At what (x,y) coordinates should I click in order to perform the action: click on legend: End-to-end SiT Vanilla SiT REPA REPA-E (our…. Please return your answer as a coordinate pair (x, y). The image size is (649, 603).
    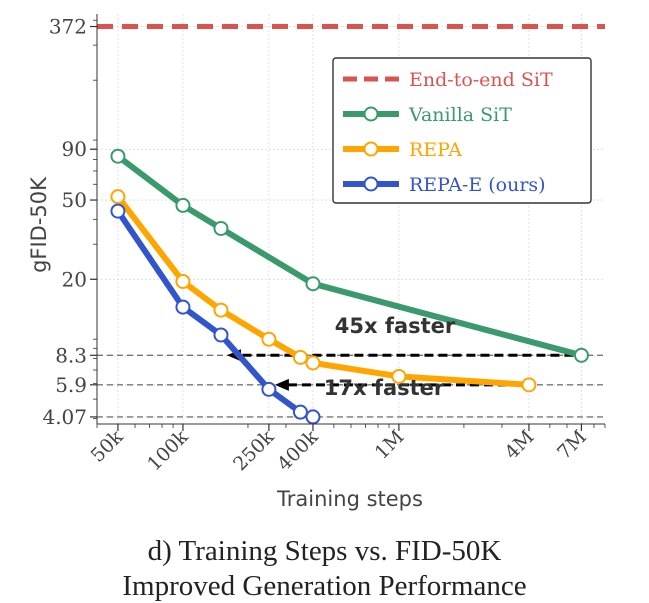
    Looking at the image, I should click on (462, 130).